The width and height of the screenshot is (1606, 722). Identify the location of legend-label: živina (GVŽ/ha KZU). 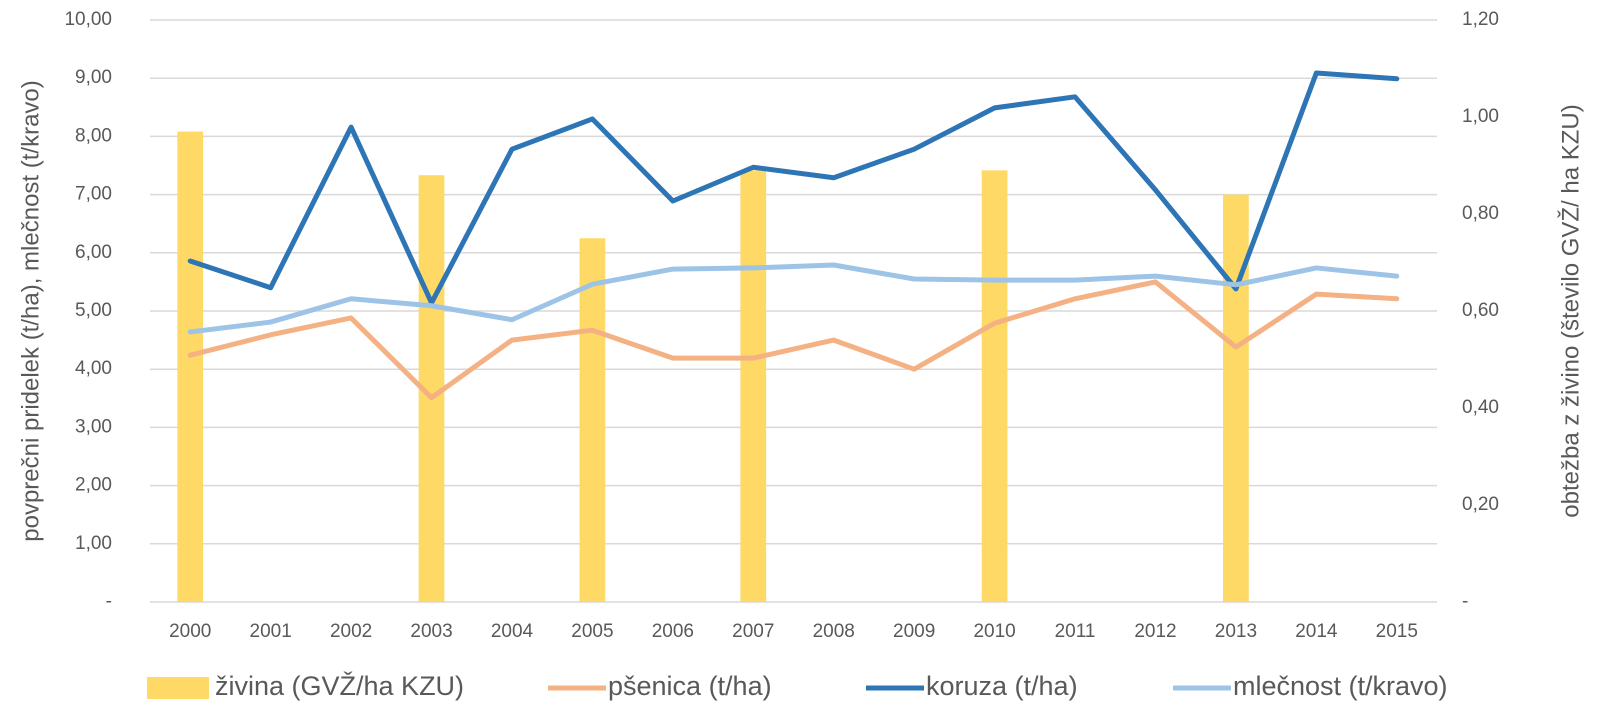
(339, 685).